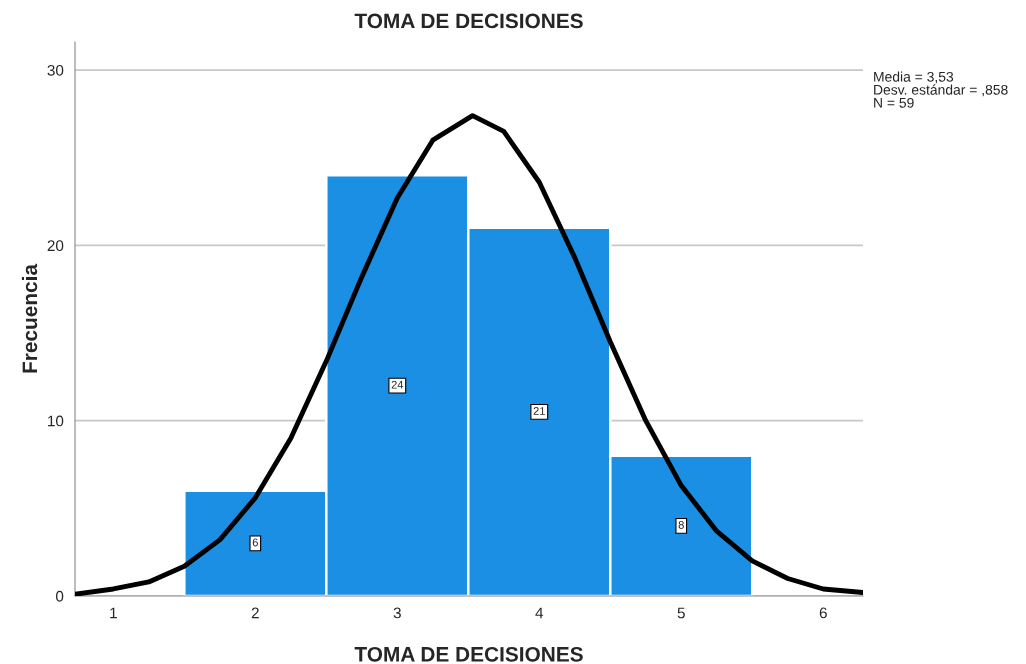 Image resolution: width=1026 pixels, height=664 pixels. I want to click on data-label: 24, so click(397, 384).